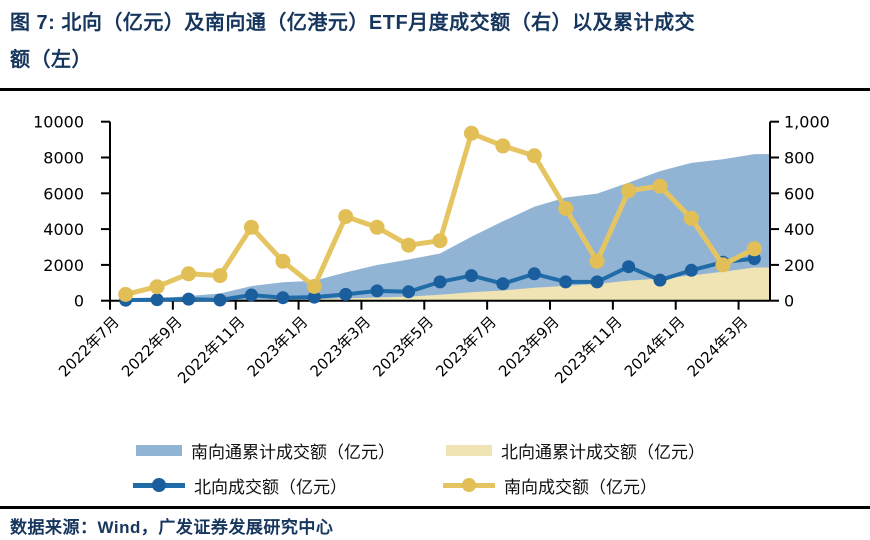 This screenshot has width=870, height=540. Describe the element at coordinates (211, 350) in the screenshot. I see `svg-text: 2022年11月` at that location.